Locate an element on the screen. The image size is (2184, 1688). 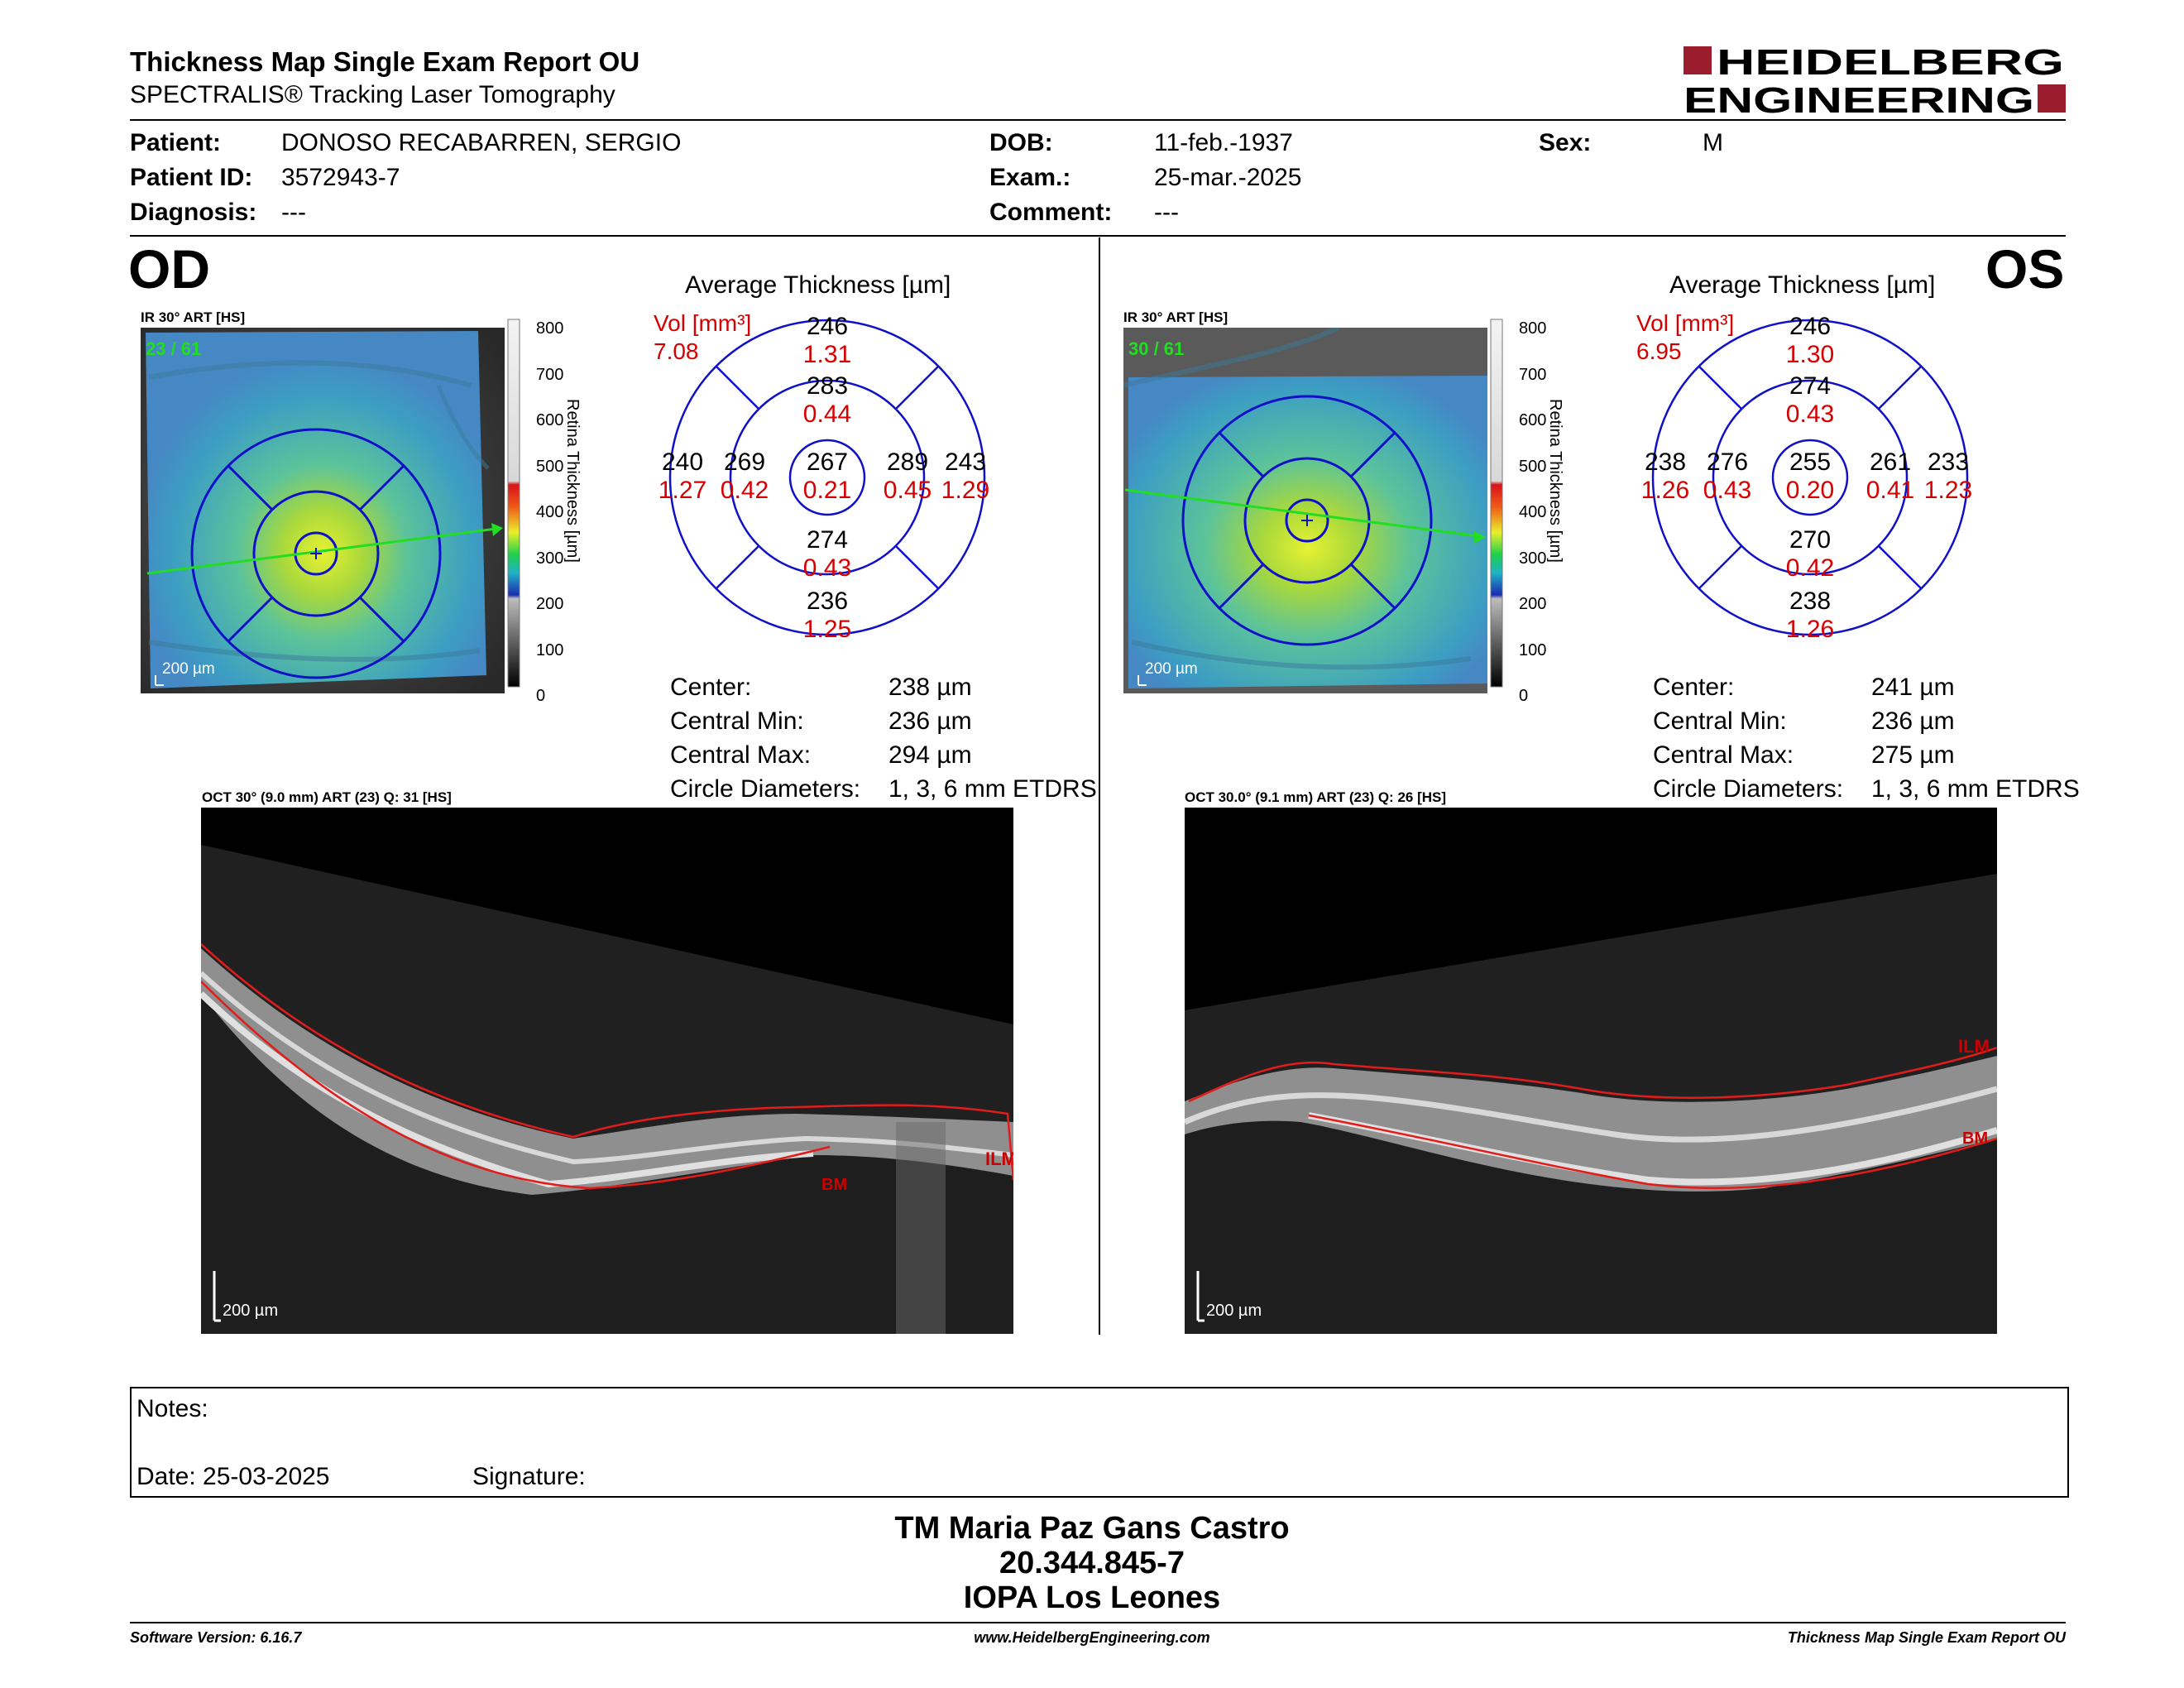
exam-label: Exam.: is located at coordinates (1030, 177).